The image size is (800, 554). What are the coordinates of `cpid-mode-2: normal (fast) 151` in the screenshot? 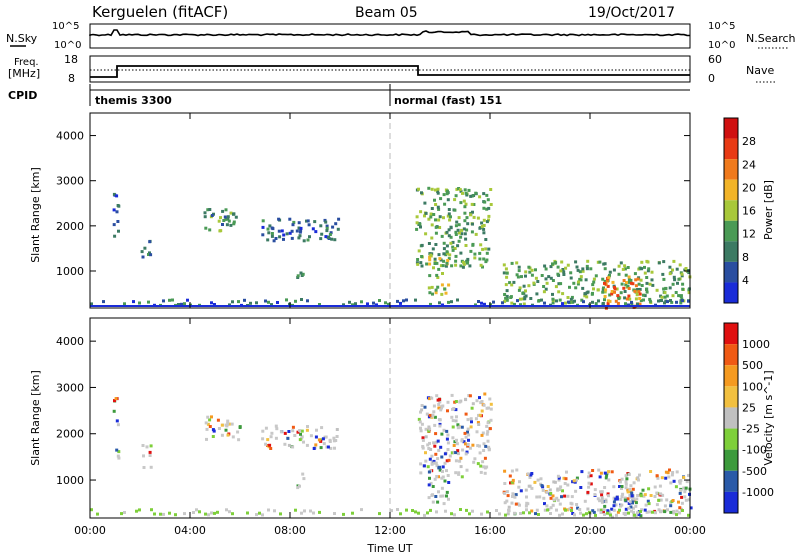 It's located at (448, 100).